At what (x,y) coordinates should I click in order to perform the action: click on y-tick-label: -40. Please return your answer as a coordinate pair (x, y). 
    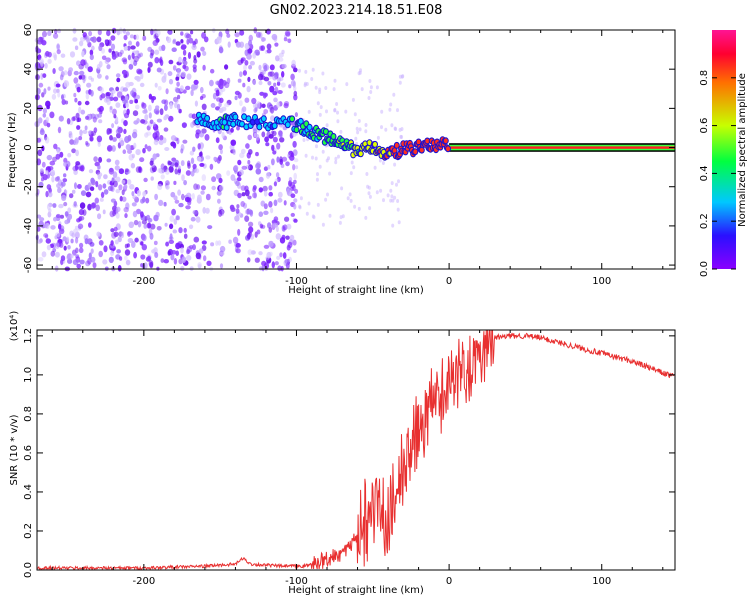
    Looking at the image, I should click on (28, 226).